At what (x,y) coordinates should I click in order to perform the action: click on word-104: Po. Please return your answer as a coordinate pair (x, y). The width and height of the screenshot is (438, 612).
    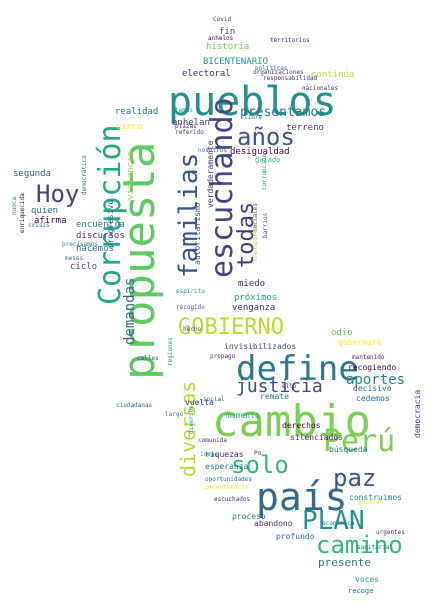
    Looking at the image, I should click on (258, 453).